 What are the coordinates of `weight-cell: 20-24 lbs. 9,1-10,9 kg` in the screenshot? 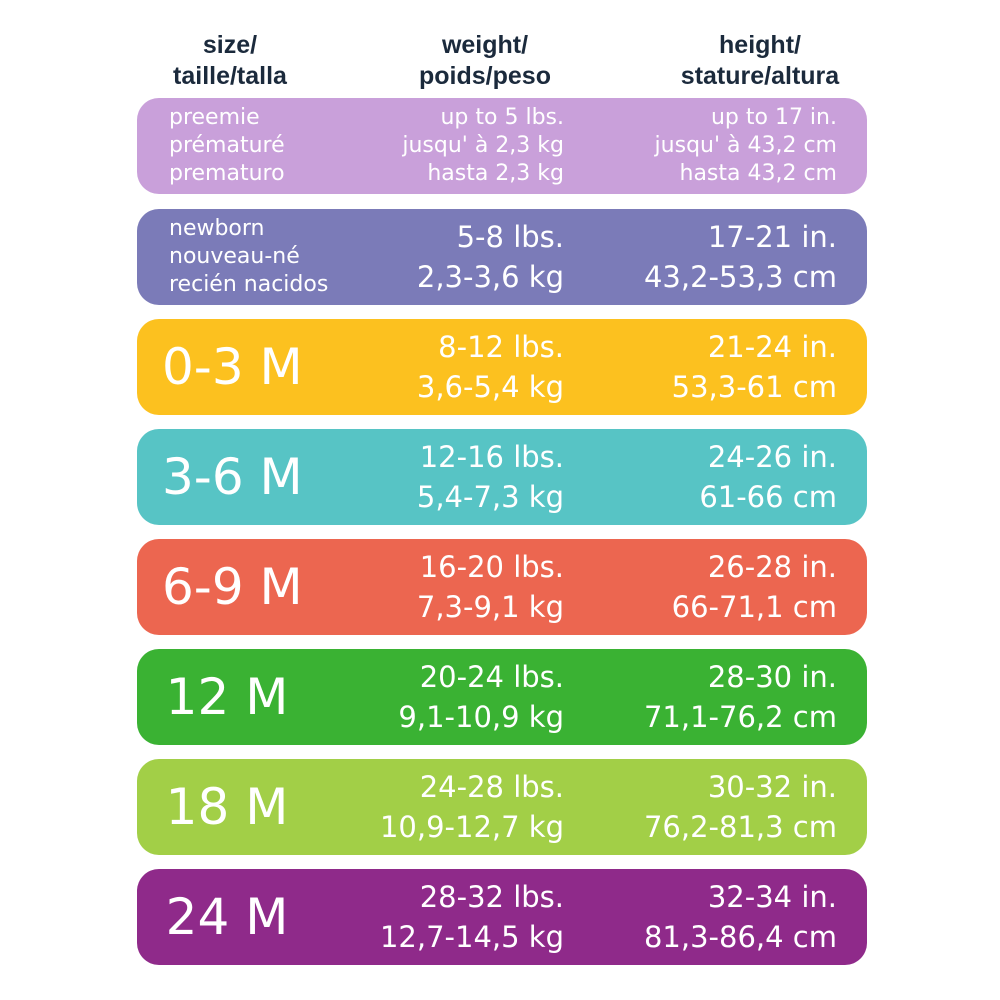 It's located at (444, 697).